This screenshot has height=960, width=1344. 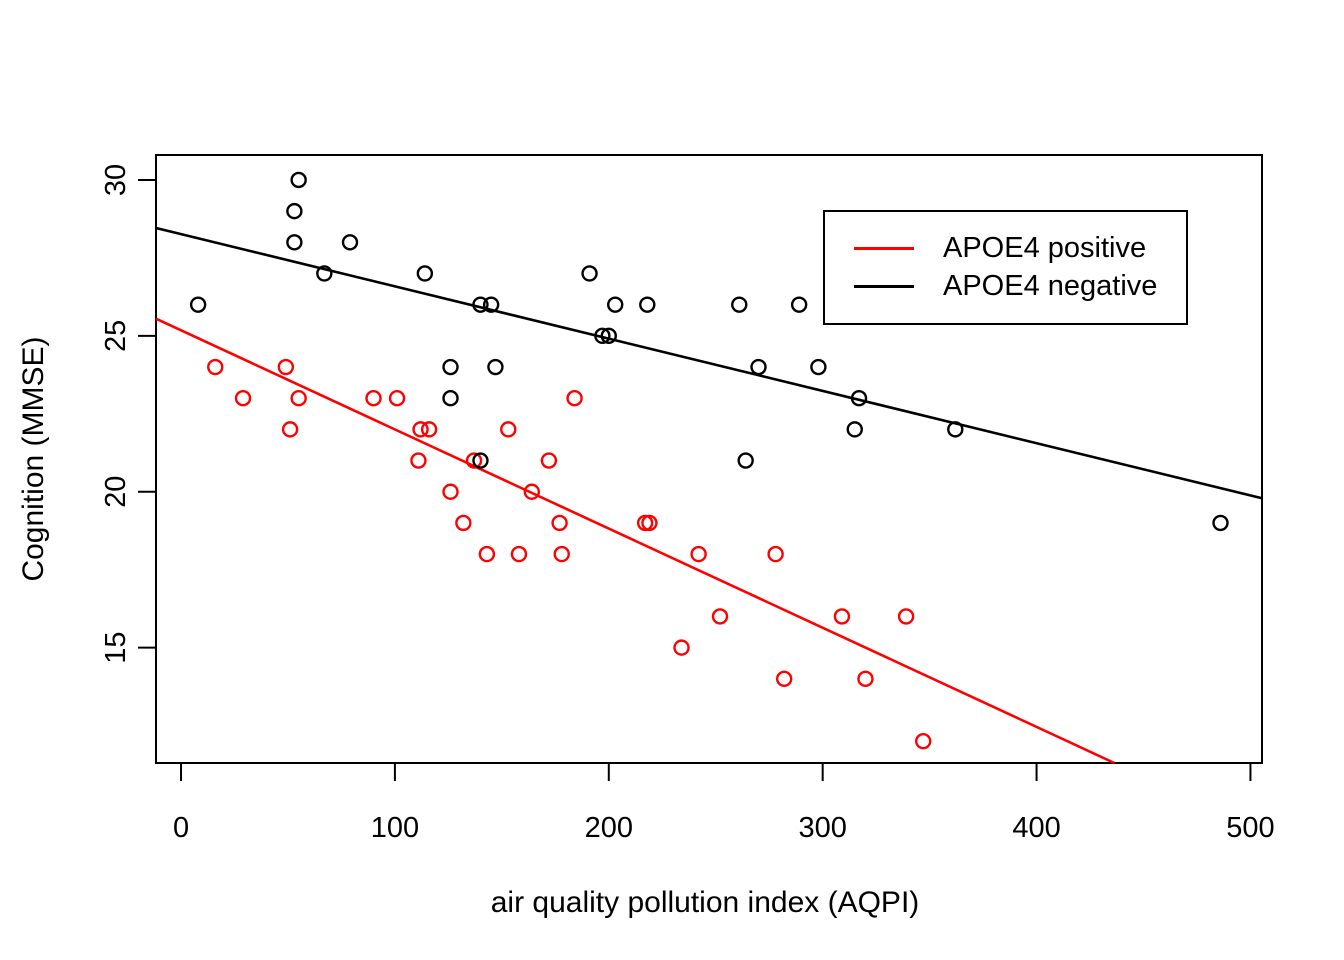 I want to click on x-tick-label: 300, so click(x=822, y=828).